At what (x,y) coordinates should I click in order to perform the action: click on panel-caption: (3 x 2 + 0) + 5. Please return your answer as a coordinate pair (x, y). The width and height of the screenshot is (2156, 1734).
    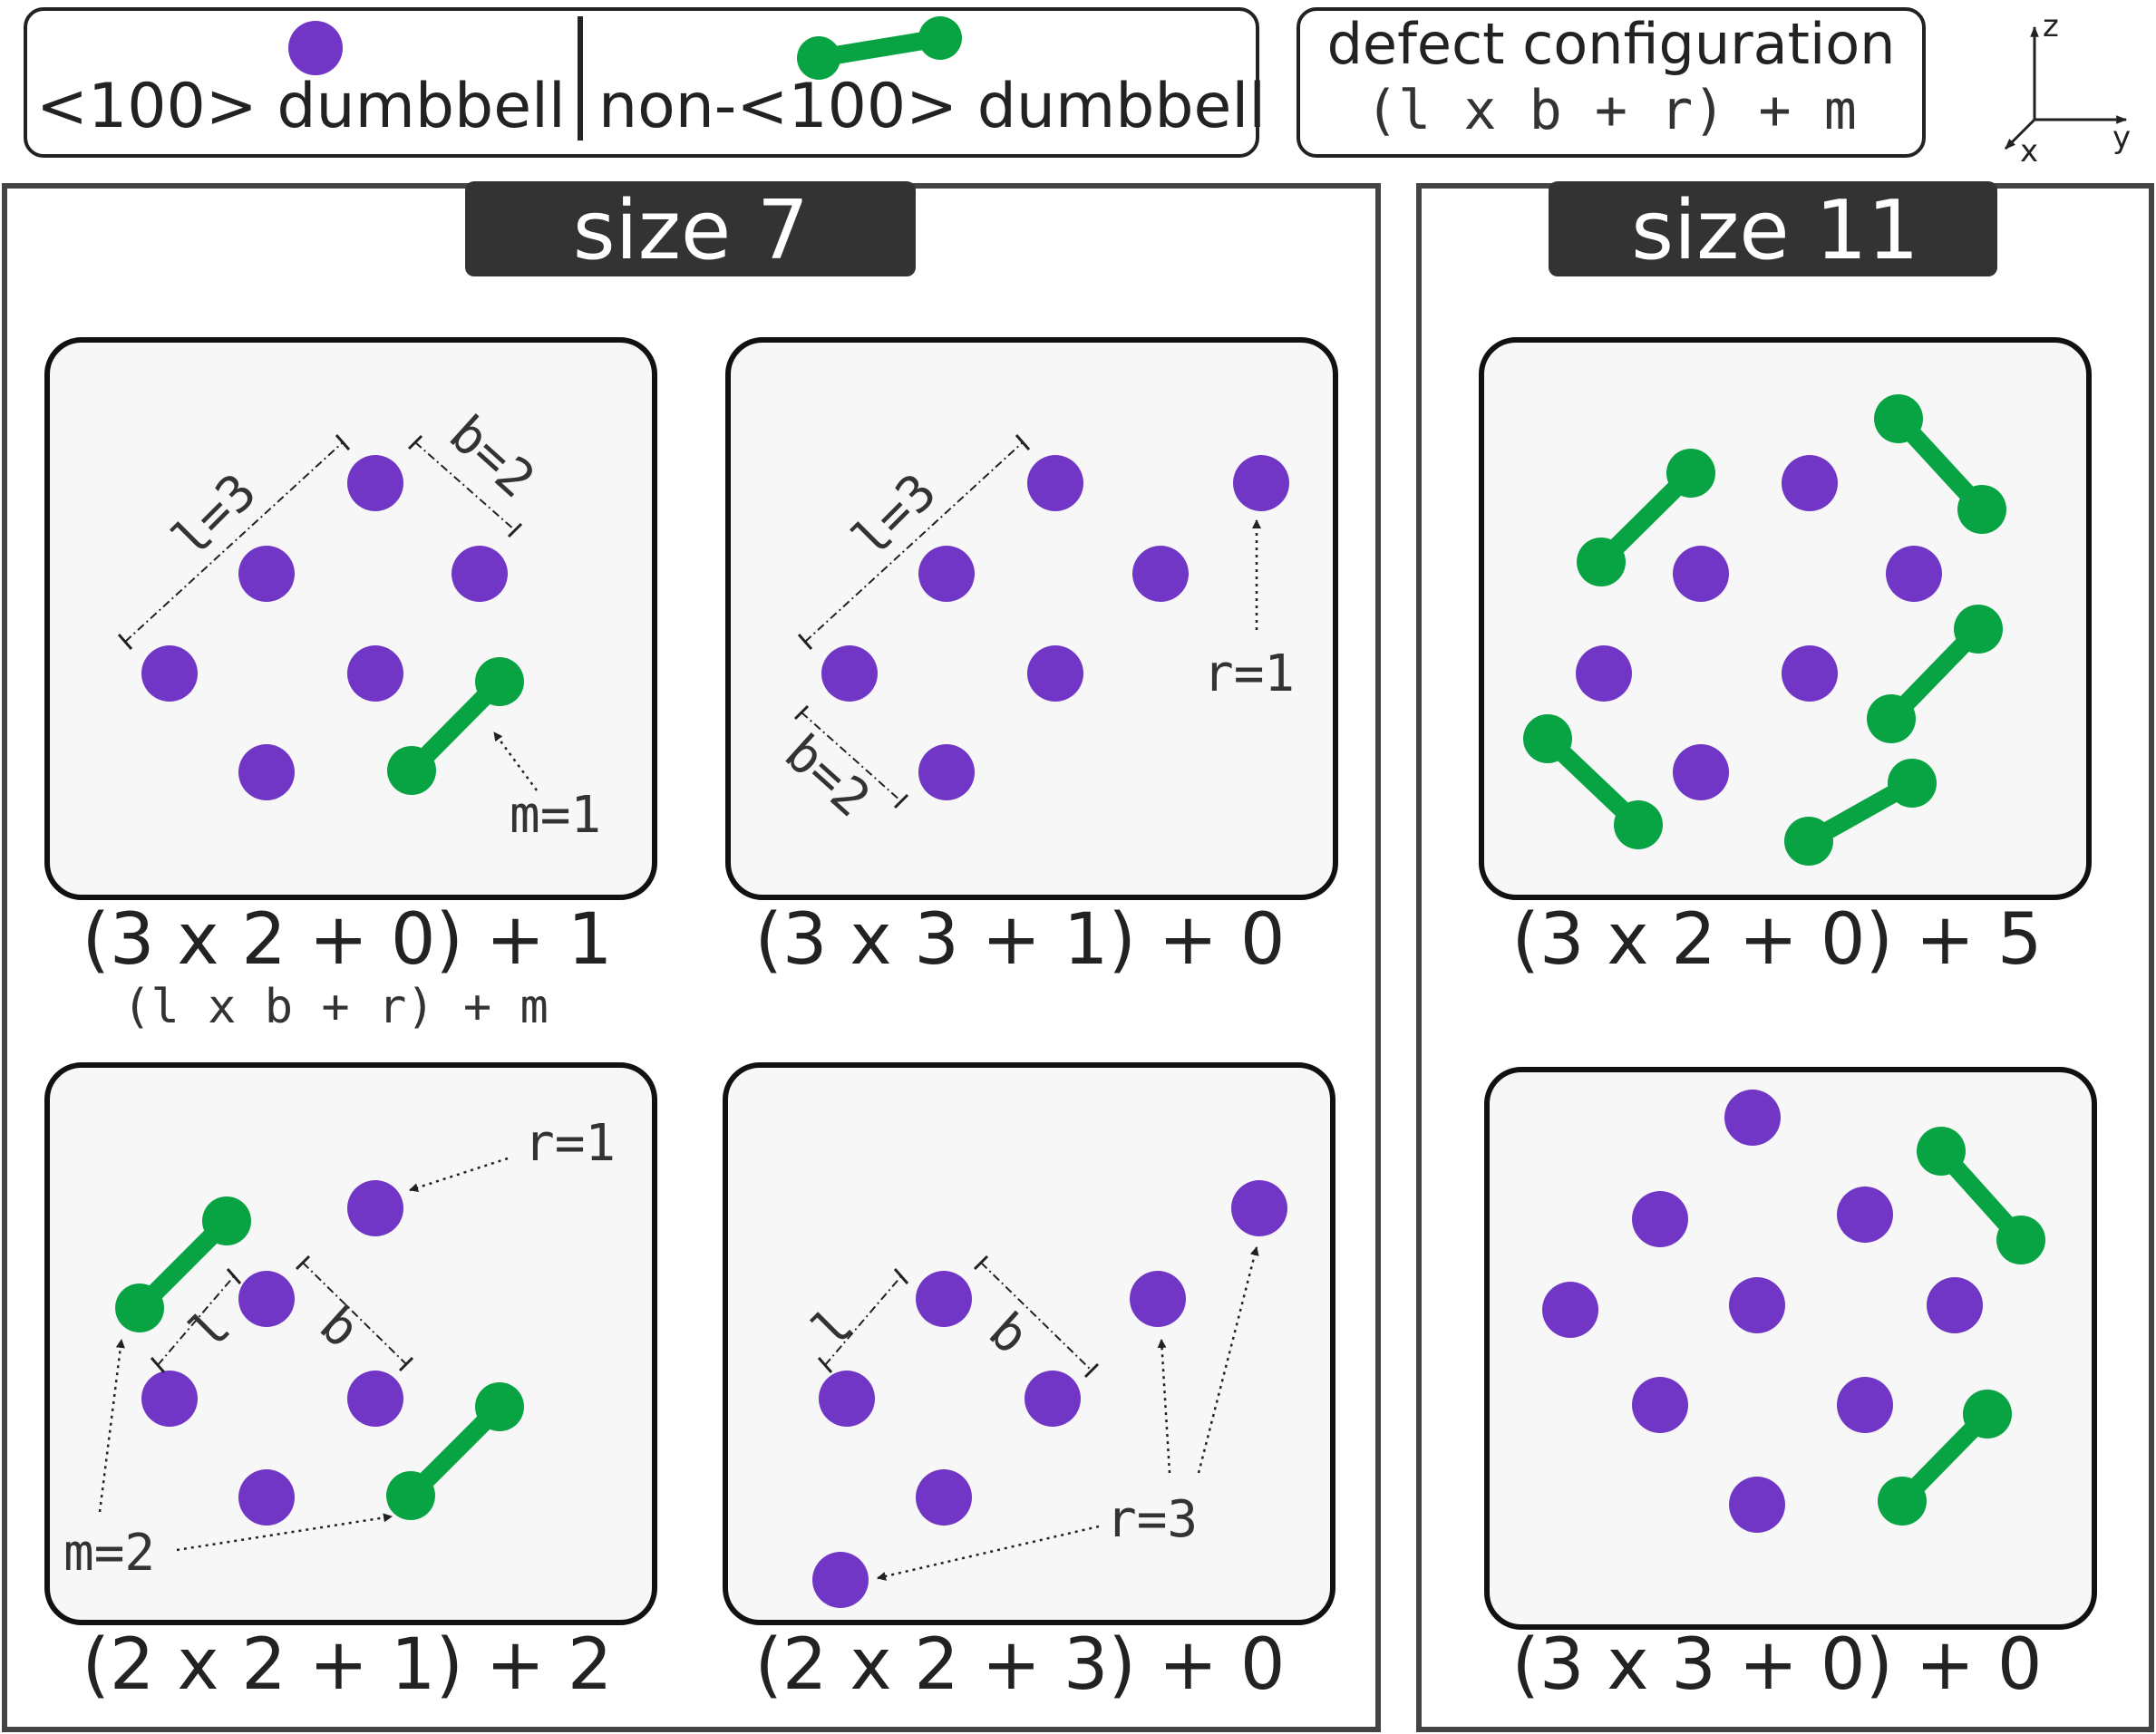
    Looking at the image, I should click on (1777, 940).